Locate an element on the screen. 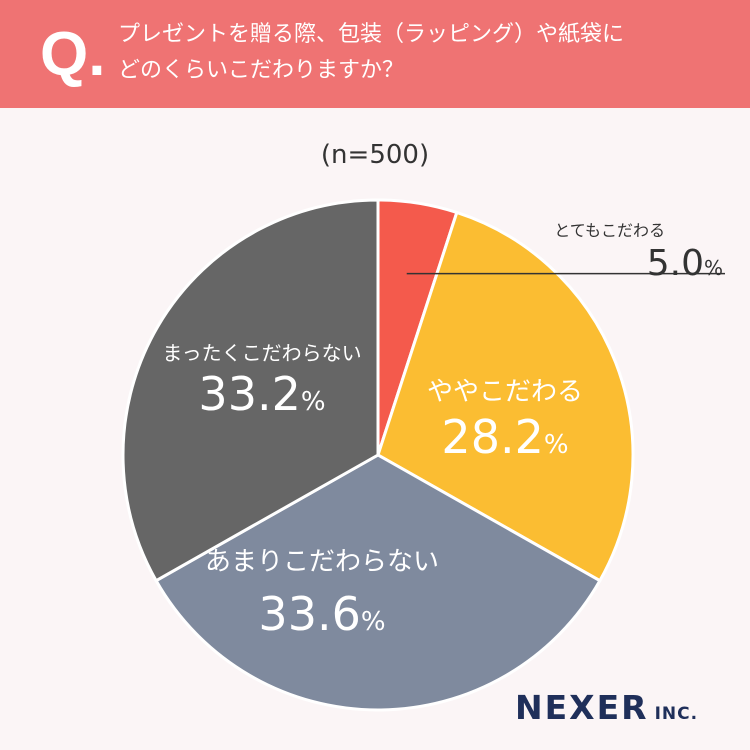 Image resolution: width=750 pixels, height=750 pixels. question-mark: Q. is located at coordinates (73, 54).